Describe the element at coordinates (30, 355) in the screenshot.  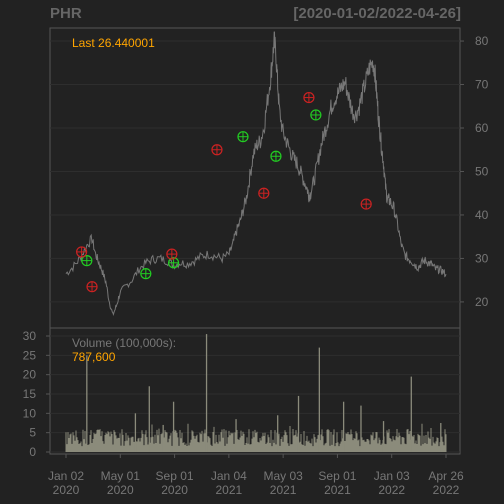
I see `volume-tick-label: 25` at that location.